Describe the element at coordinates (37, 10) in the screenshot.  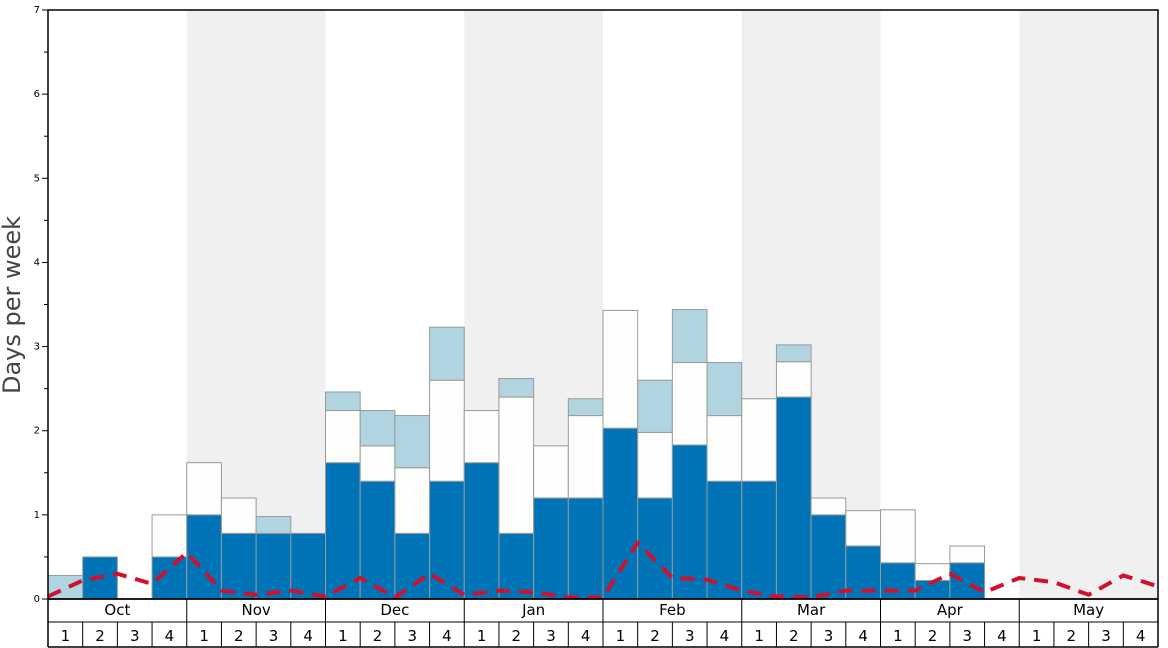
I see `y-tick-label: 7` at that location.